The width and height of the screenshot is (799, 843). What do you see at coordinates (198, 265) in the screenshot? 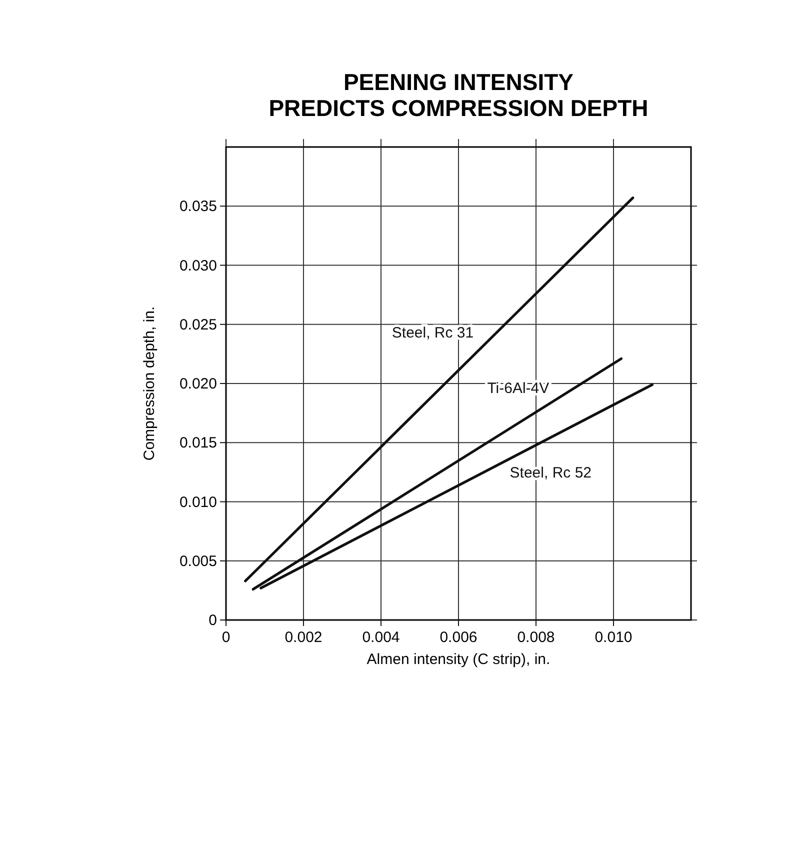
I see `y-tick-label: 0.030` at bounding box center [198, 265].